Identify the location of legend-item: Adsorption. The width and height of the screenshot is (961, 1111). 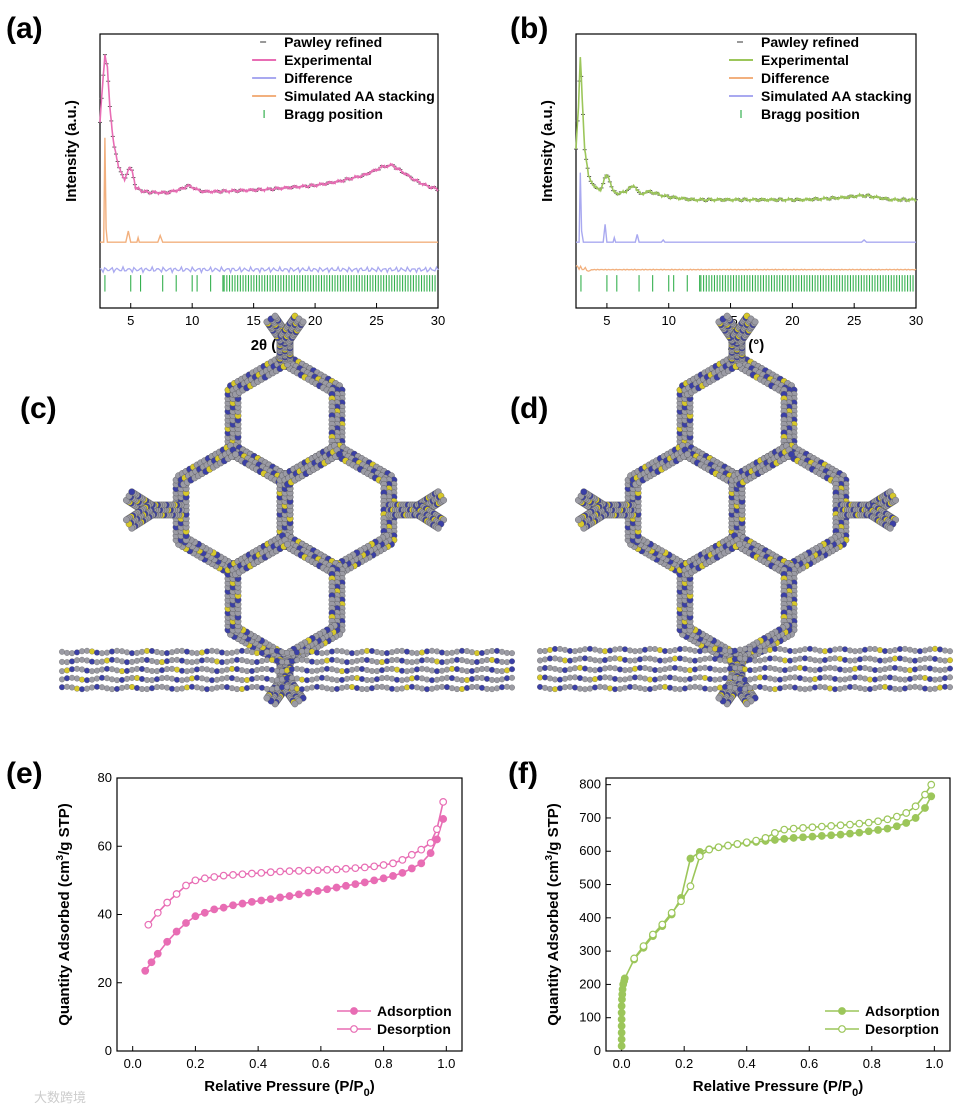
(882, 1011).